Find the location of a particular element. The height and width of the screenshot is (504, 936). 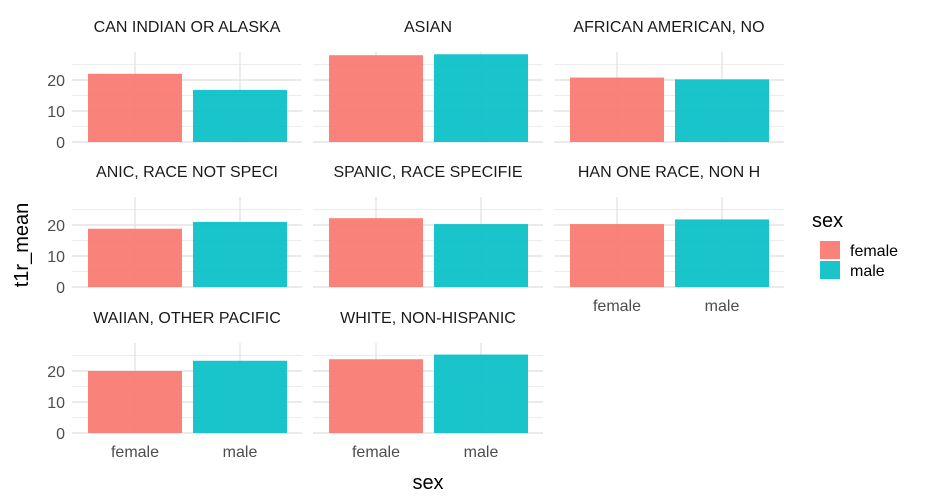

facet-panel: CAN INDIAN OR ALASKA 0 10 20 is located at coordinates (174, 85).